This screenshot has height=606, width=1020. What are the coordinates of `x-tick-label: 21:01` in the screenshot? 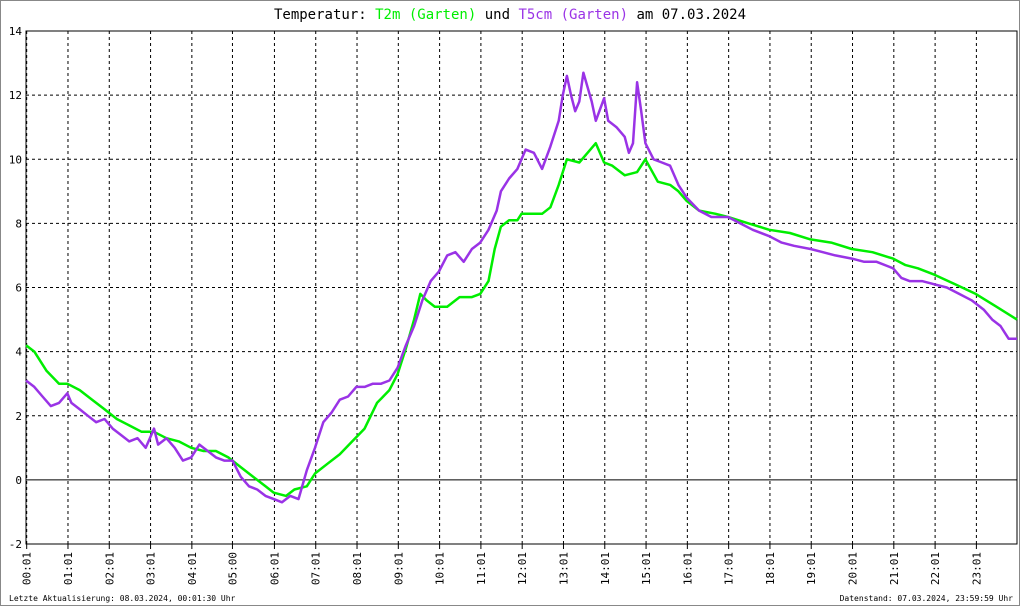 It's located at (894, 568).